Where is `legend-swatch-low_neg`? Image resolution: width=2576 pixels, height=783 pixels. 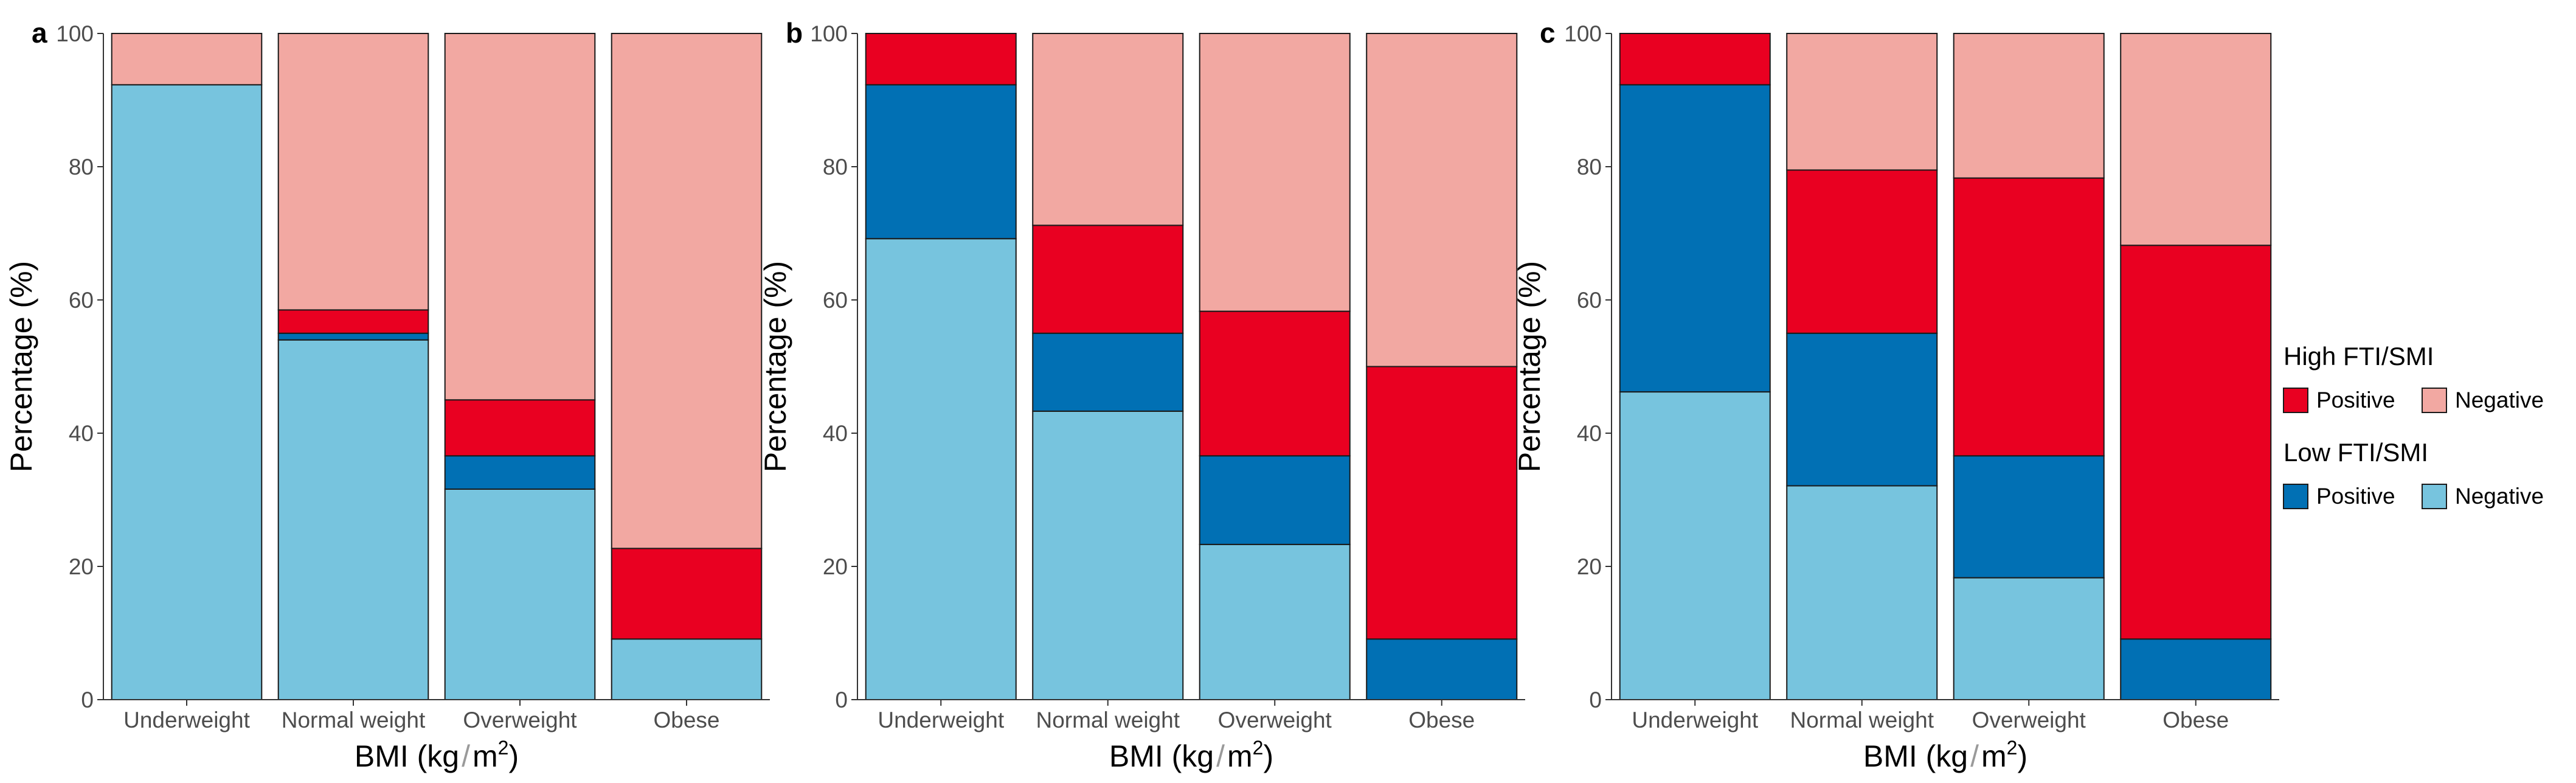
legend-swatch-low_neg is located at coordinates (2434, 497).